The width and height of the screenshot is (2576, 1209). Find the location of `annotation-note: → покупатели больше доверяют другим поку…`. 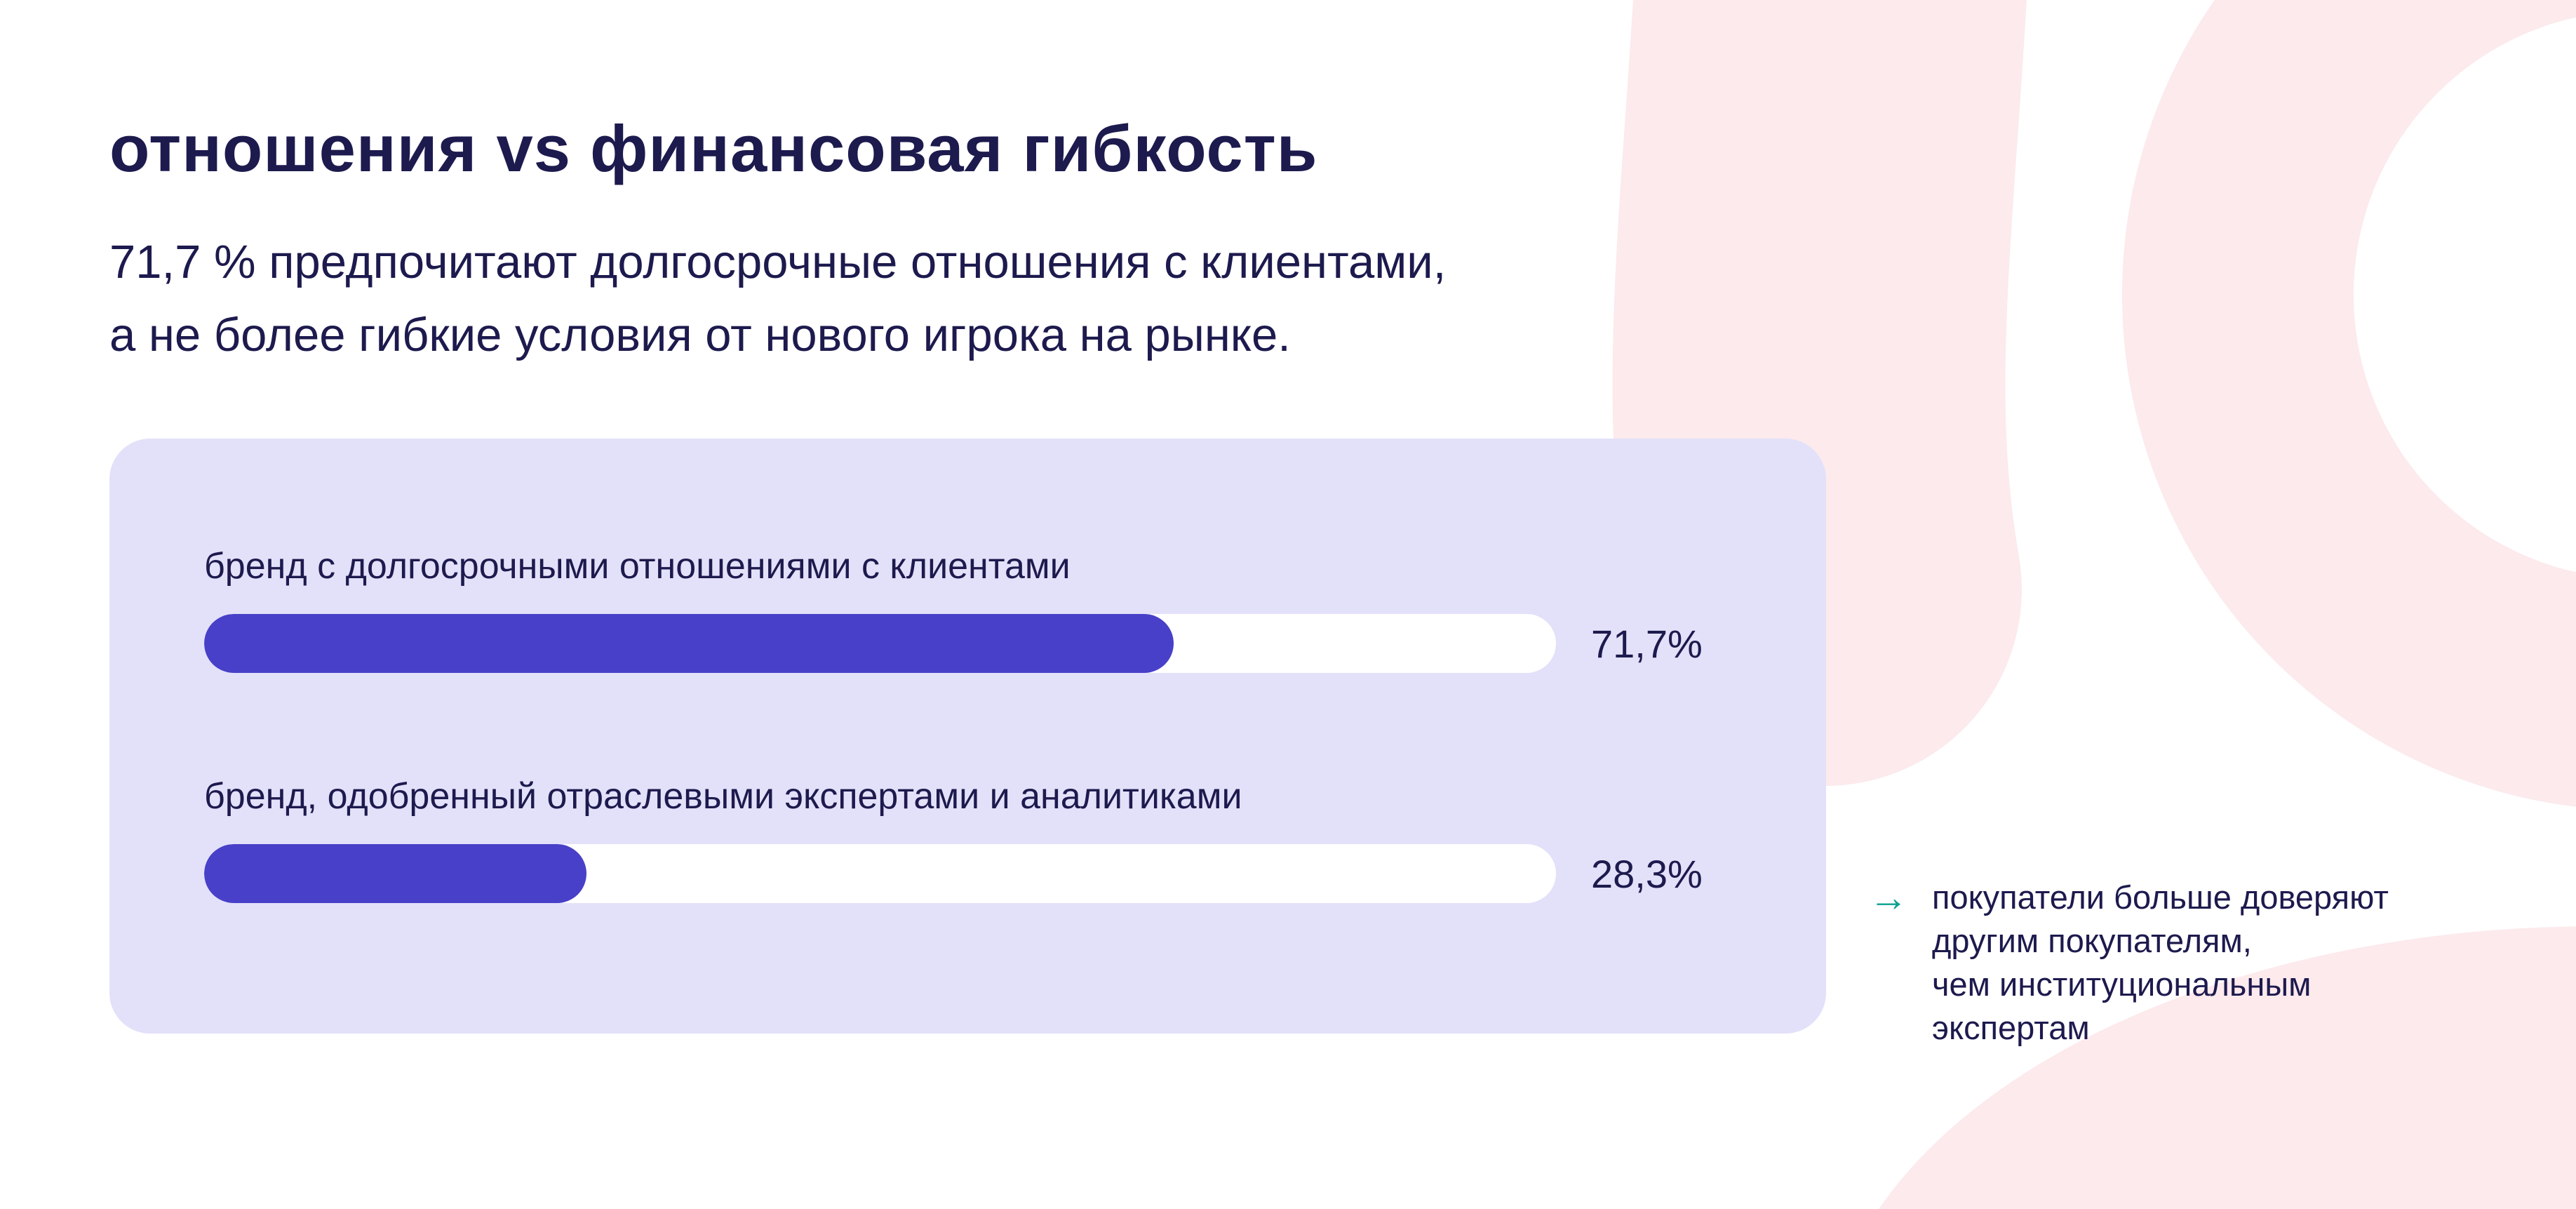

annotation-note: → покупатели больше доверяют другим поку… is located at coordinates (2129, 963).